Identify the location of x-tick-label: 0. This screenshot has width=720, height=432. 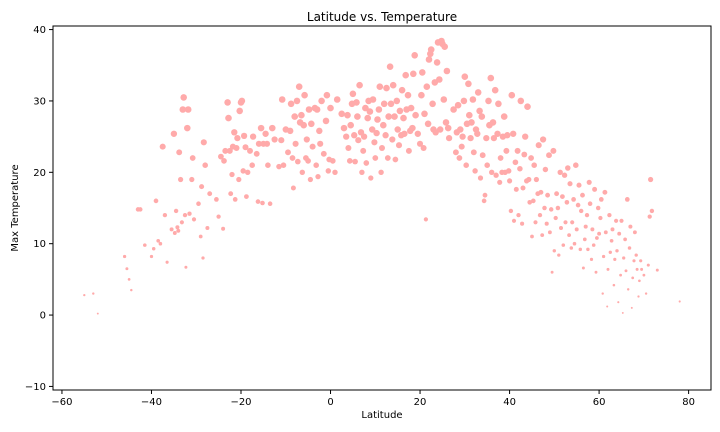
(330, 402).